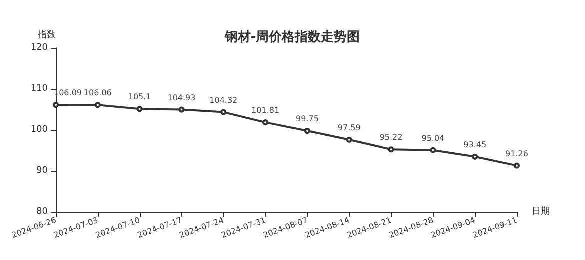 Image resolution: width=585 pixels, height=260 pixels. Describe the element at coordinates (39, 89) in the screenshot. I see `y-tick-label: 110` at that location.